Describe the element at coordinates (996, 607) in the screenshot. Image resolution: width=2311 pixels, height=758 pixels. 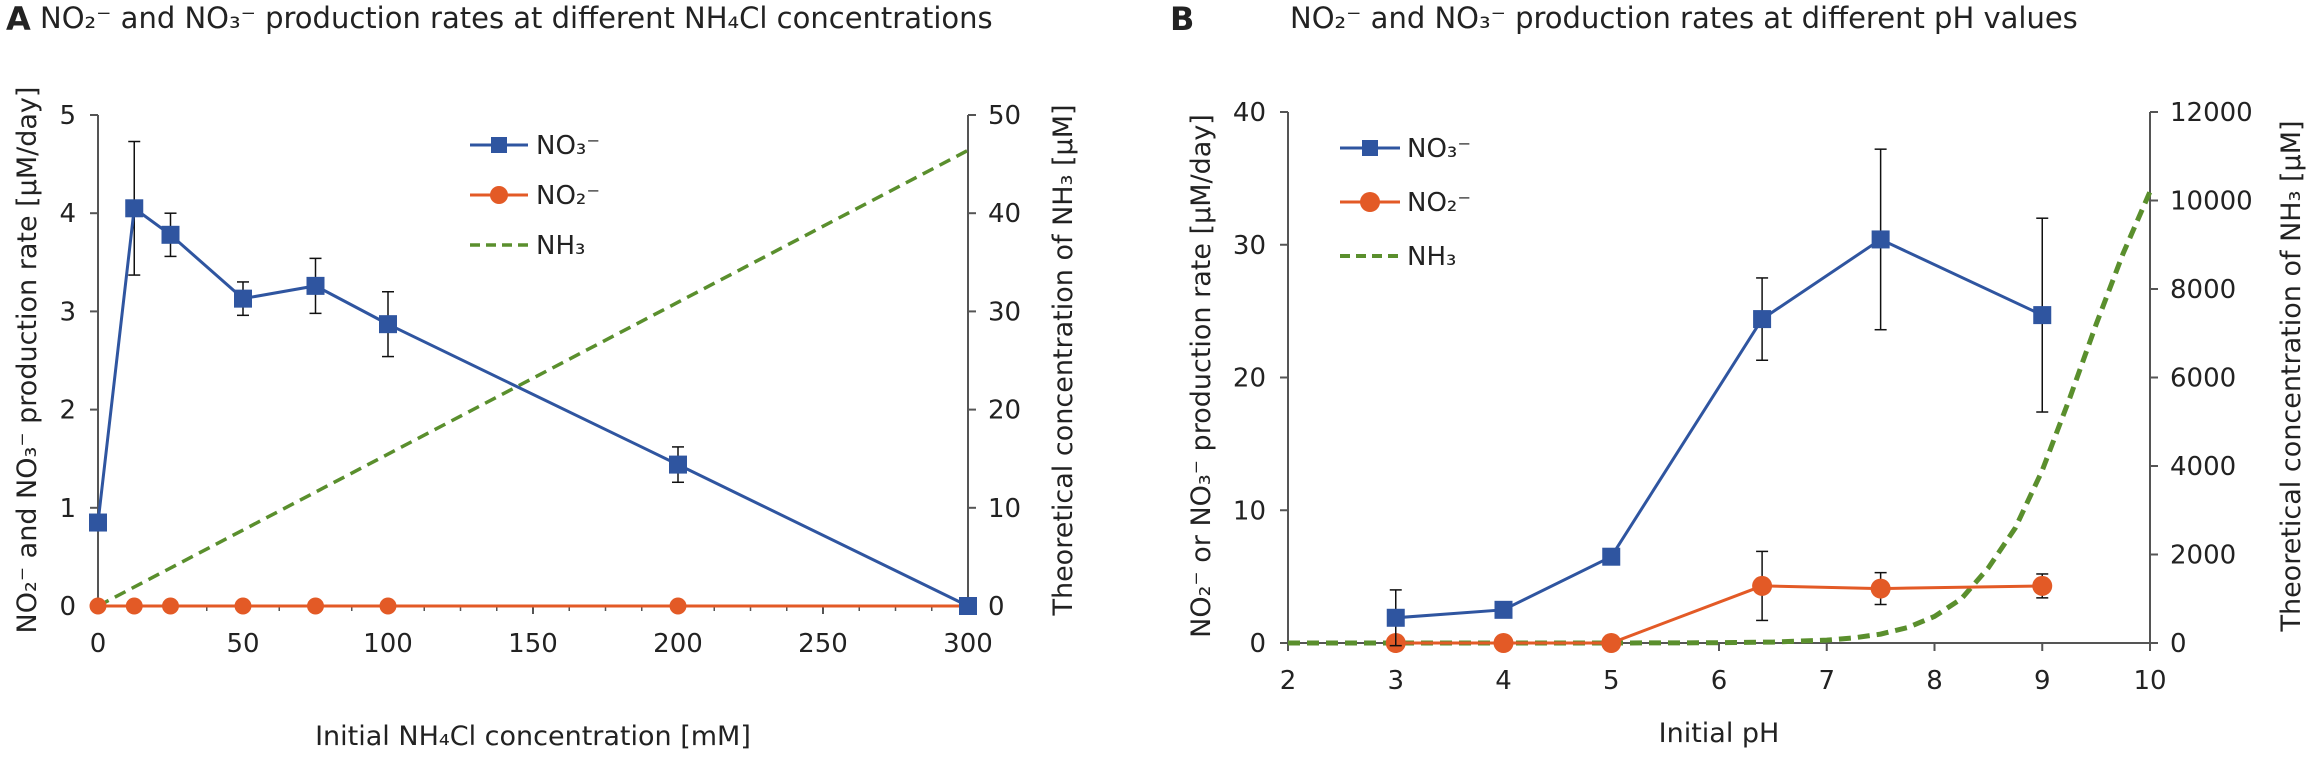
I see `panel-a-y2-tick-label: 0` at that location.